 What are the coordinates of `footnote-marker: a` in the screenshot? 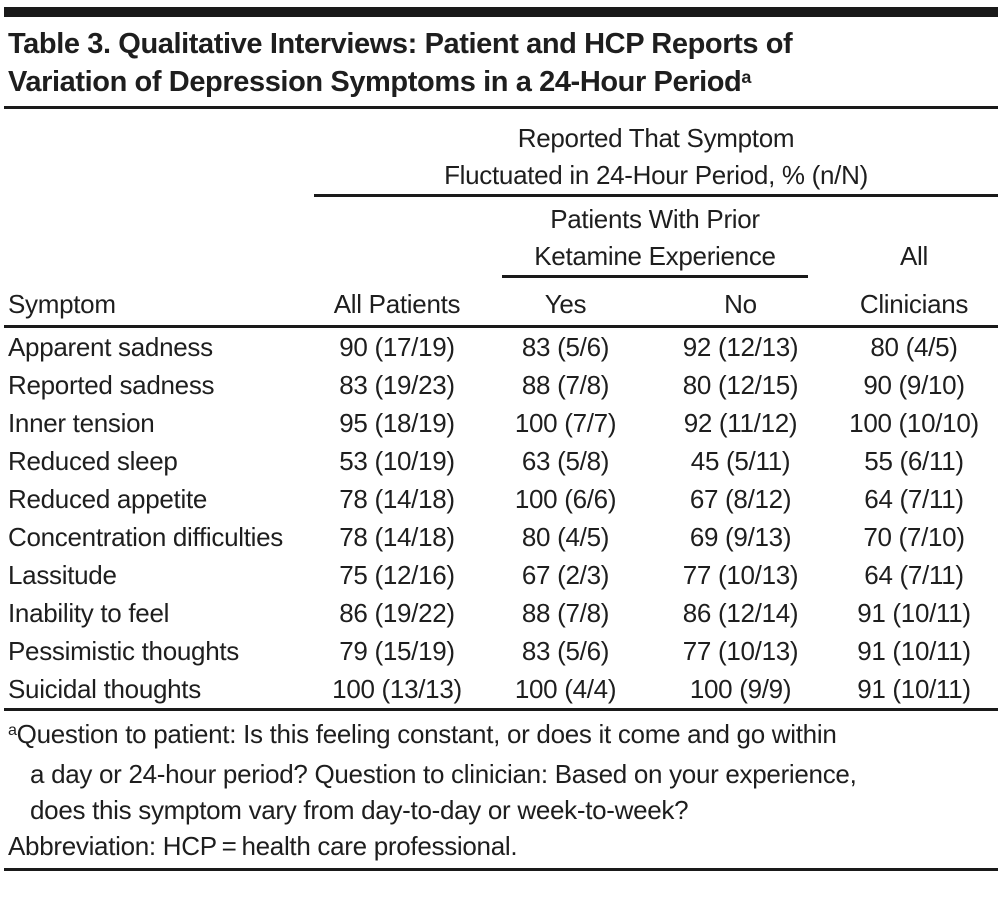 It's located at (12, 730).